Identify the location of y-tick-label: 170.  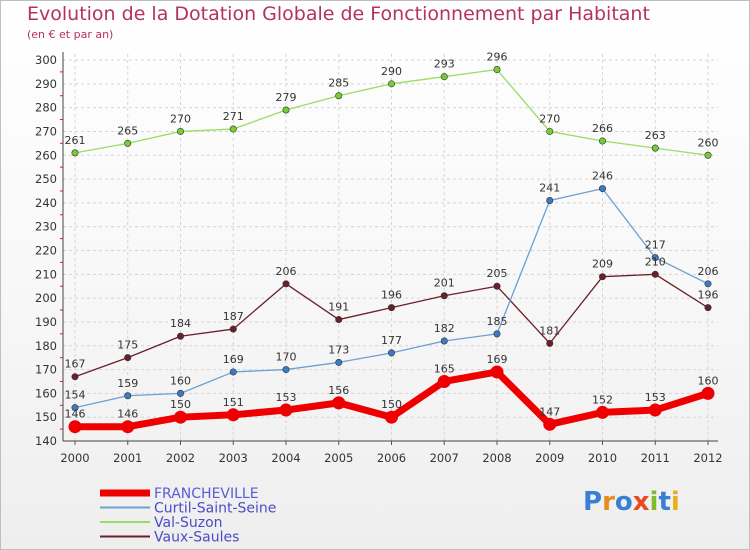
(46, 370).